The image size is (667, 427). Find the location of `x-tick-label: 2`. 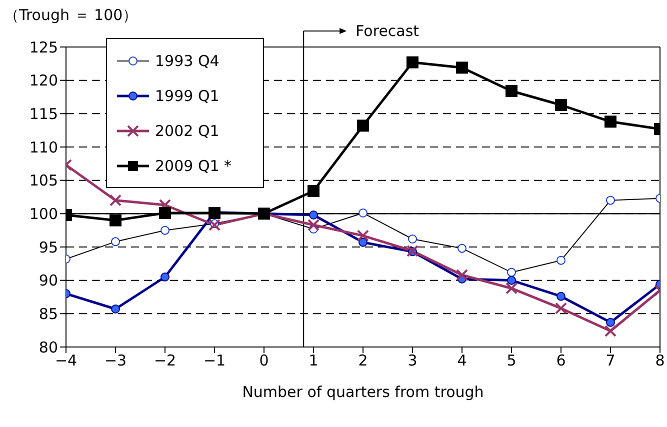

x-tick-label: 2 is located at coordinates (363, 361).